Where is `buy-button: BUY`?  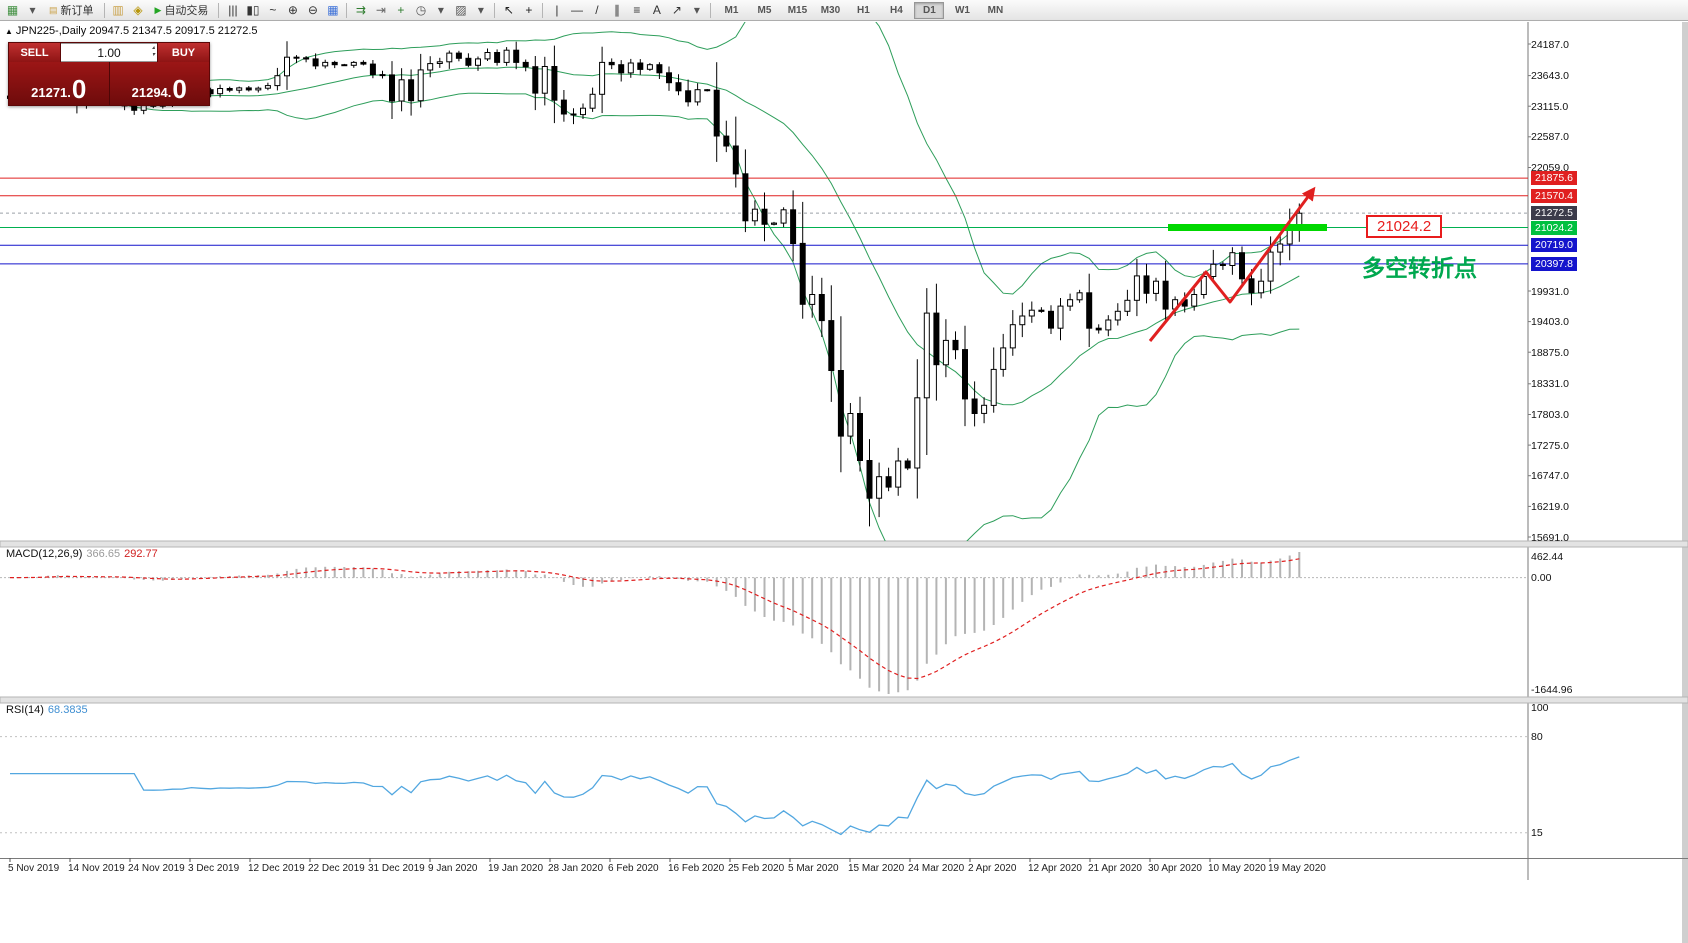 buy-button: BUY is located at coordinates (183, 52).